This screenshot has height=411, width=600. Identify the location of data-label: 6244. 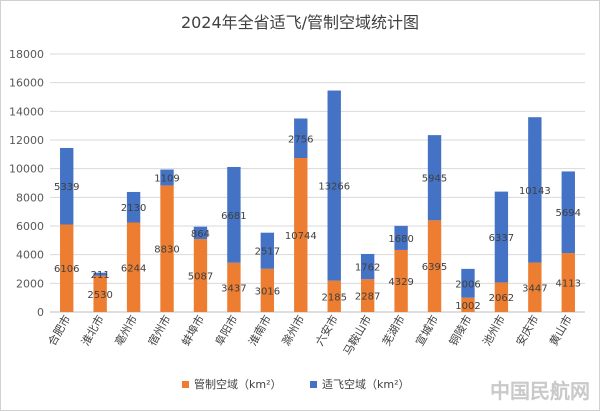
(133, 268).